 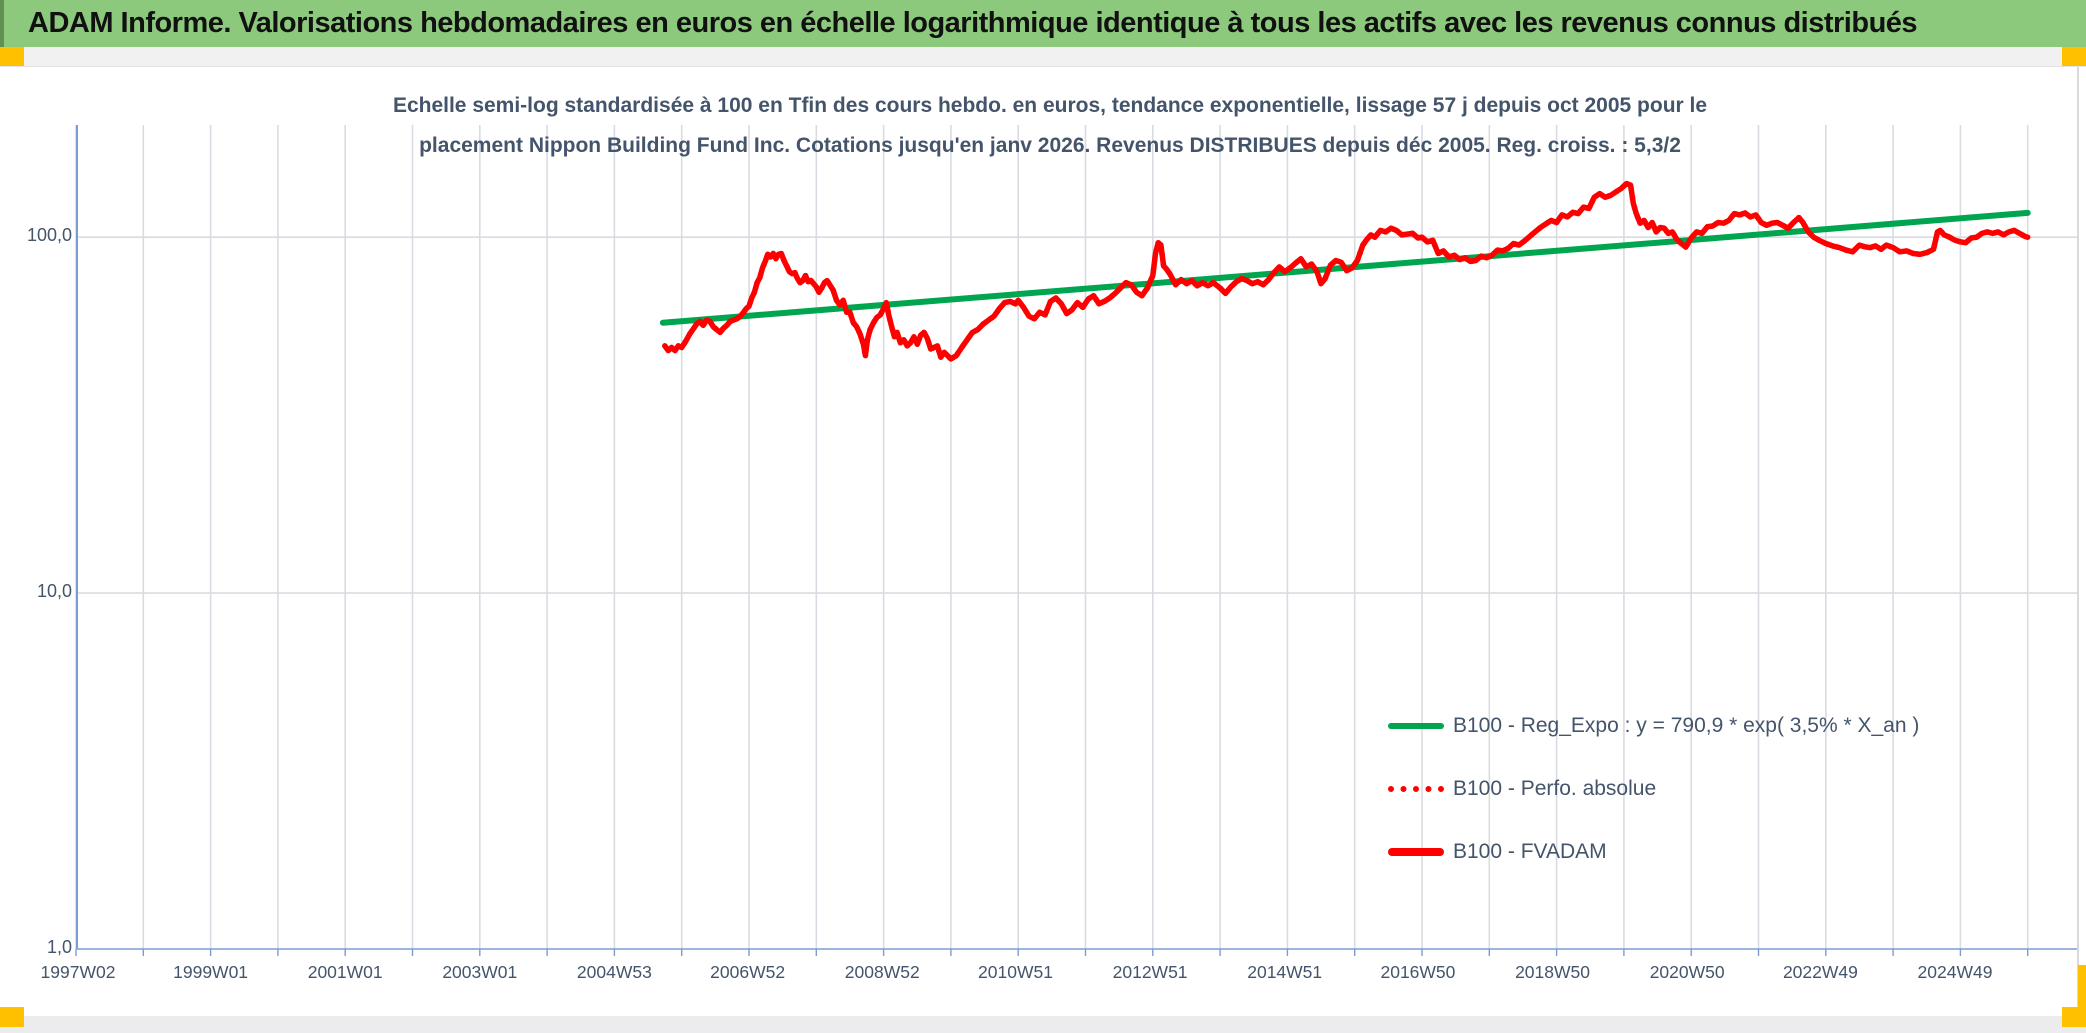 I want to click on y-tick-label: 1,0, so click(x=59, y=947).